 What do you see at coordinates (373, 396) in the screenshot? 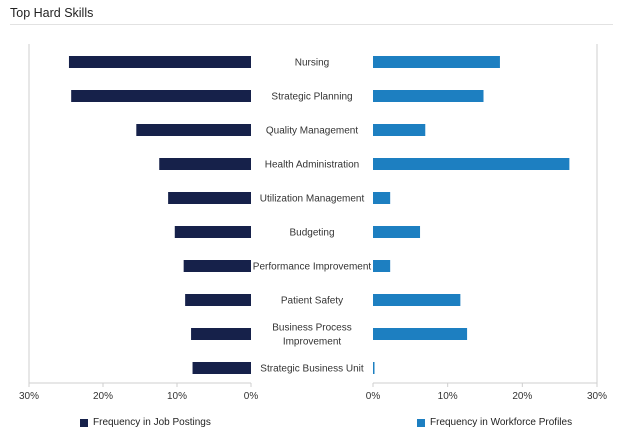
I see `x-tick-label-right: 0%` at bounding box center [373, 396].